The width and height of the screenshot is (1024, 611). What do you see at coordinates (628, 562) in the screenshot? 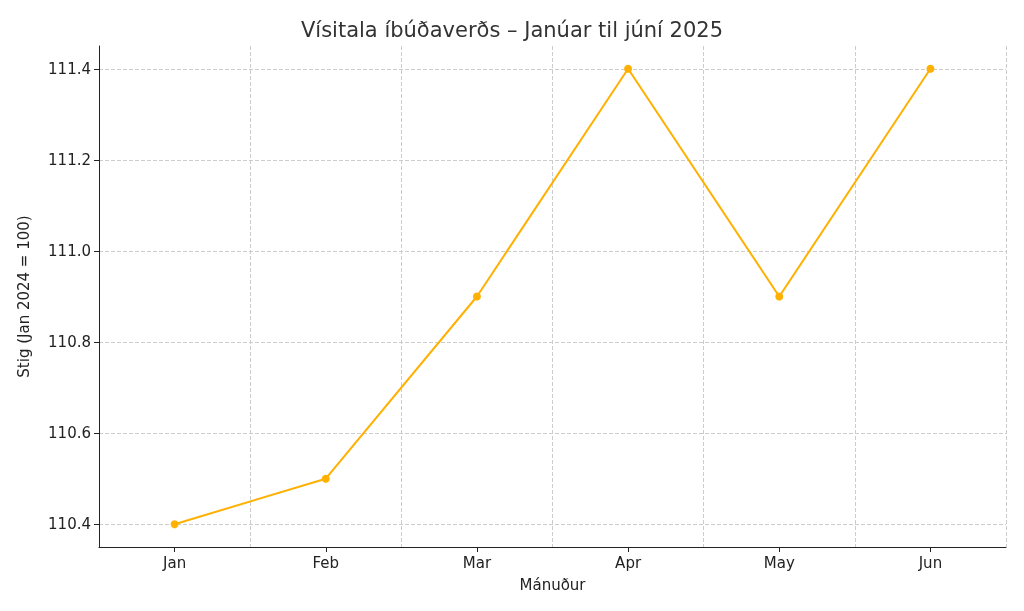
I see `x-tick-label: Apr` at bounding box center [628, 562].